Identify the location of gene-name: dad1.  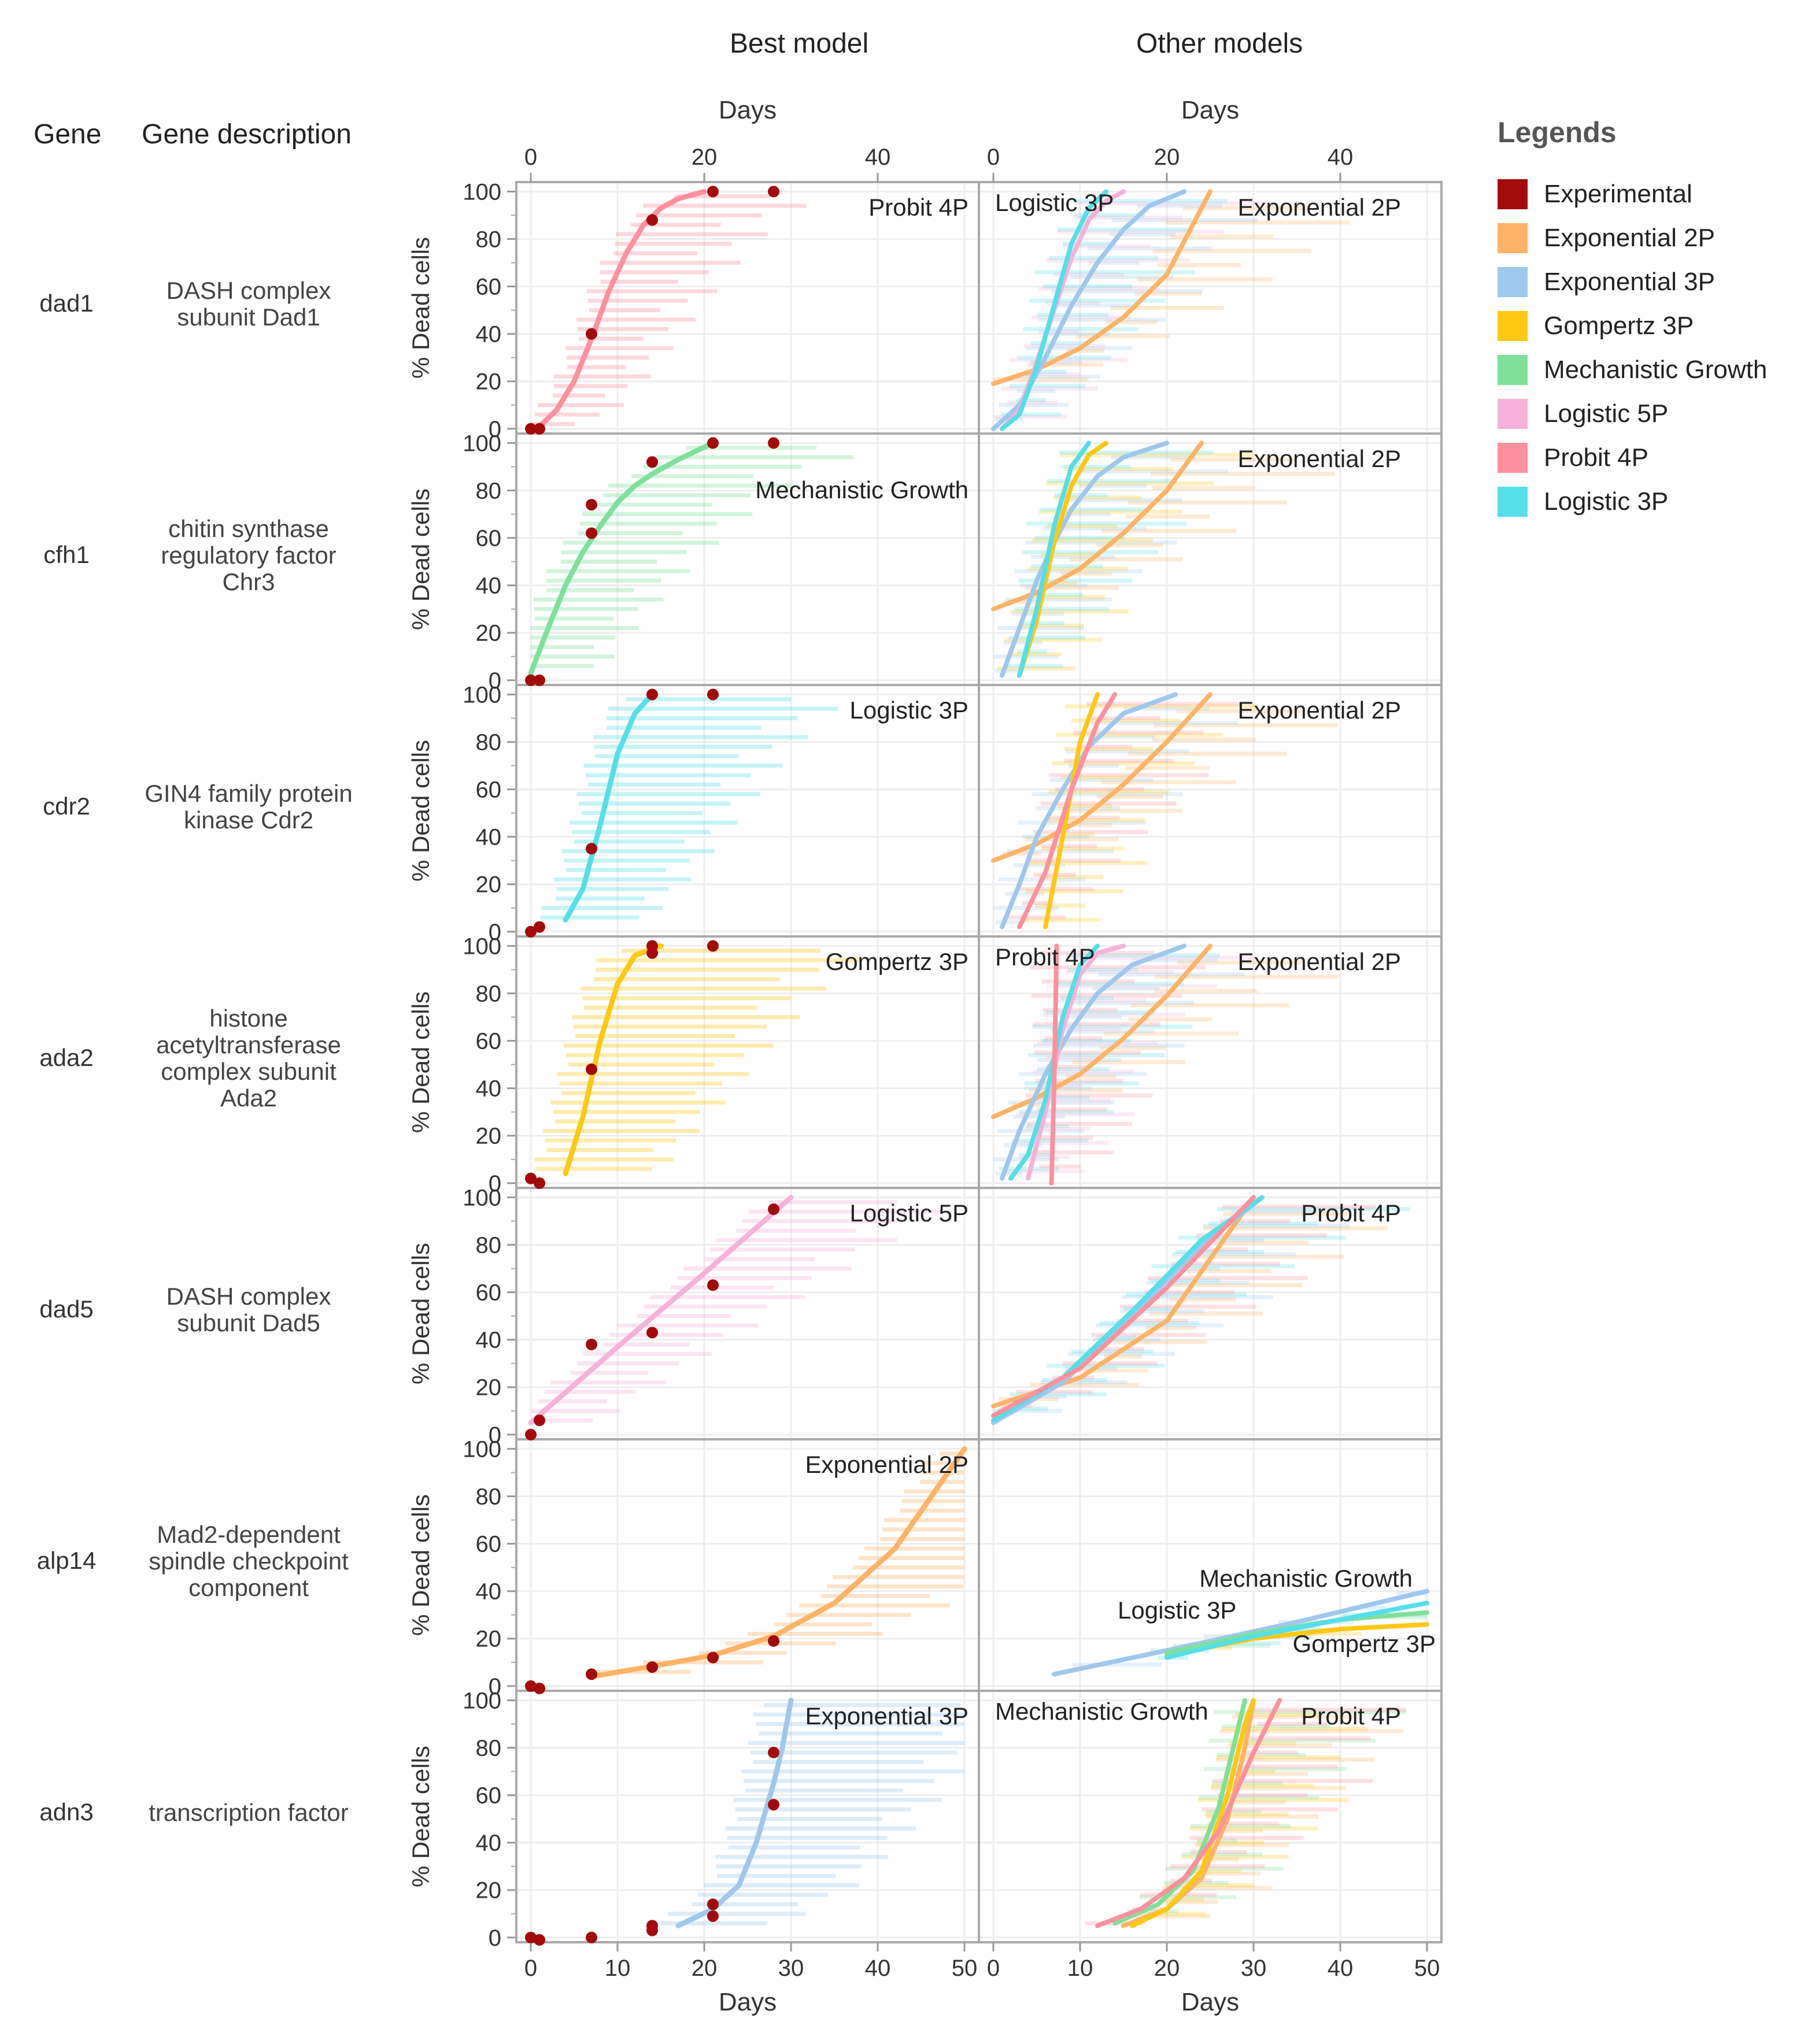
(67, 303).